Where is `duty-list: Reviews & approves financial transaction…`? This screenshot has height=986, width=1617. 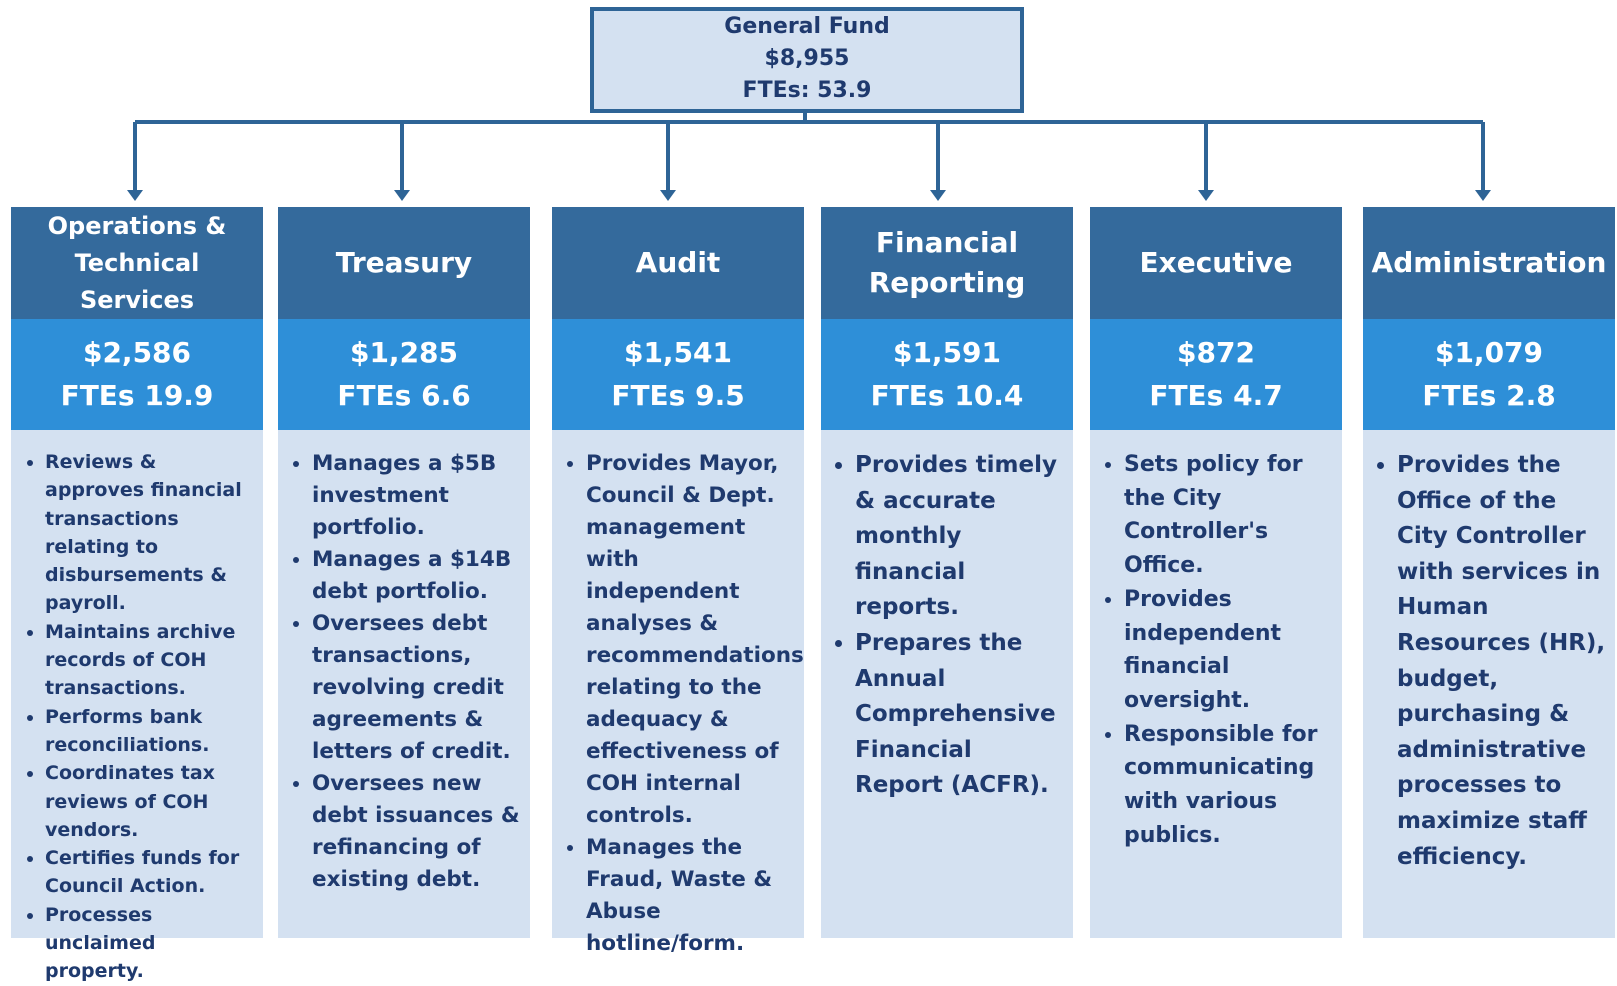
duty-list: Reviews & approves financial transaction… is located at coordinates (140, 717).